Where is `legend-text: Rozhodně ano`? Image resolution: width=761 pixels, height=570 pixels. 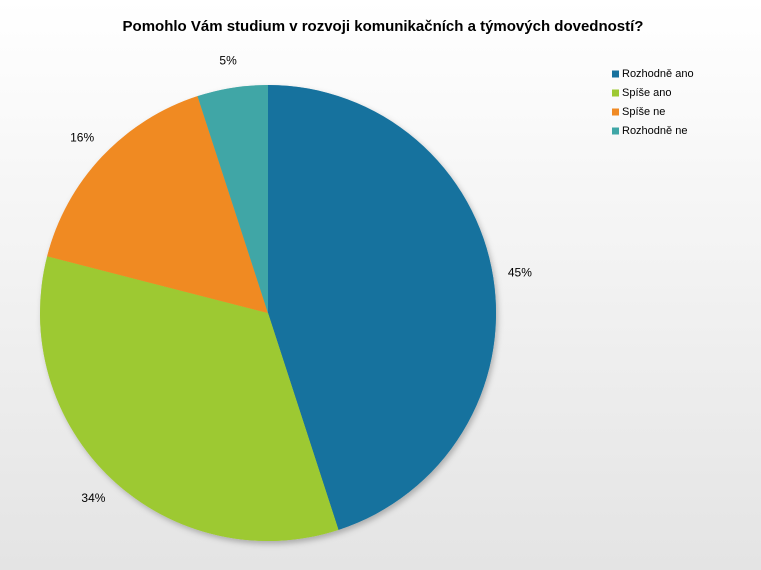 legend-text: Rozhodně ano is located at coordinates (658, 74).